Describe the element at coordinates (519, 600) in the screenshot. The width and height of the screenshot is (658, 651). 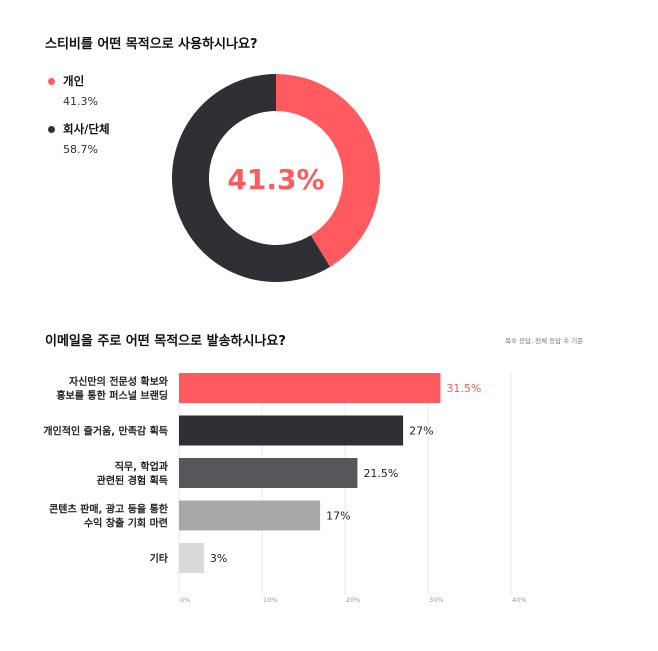
I see `x-tick-label: 40%` at that location.